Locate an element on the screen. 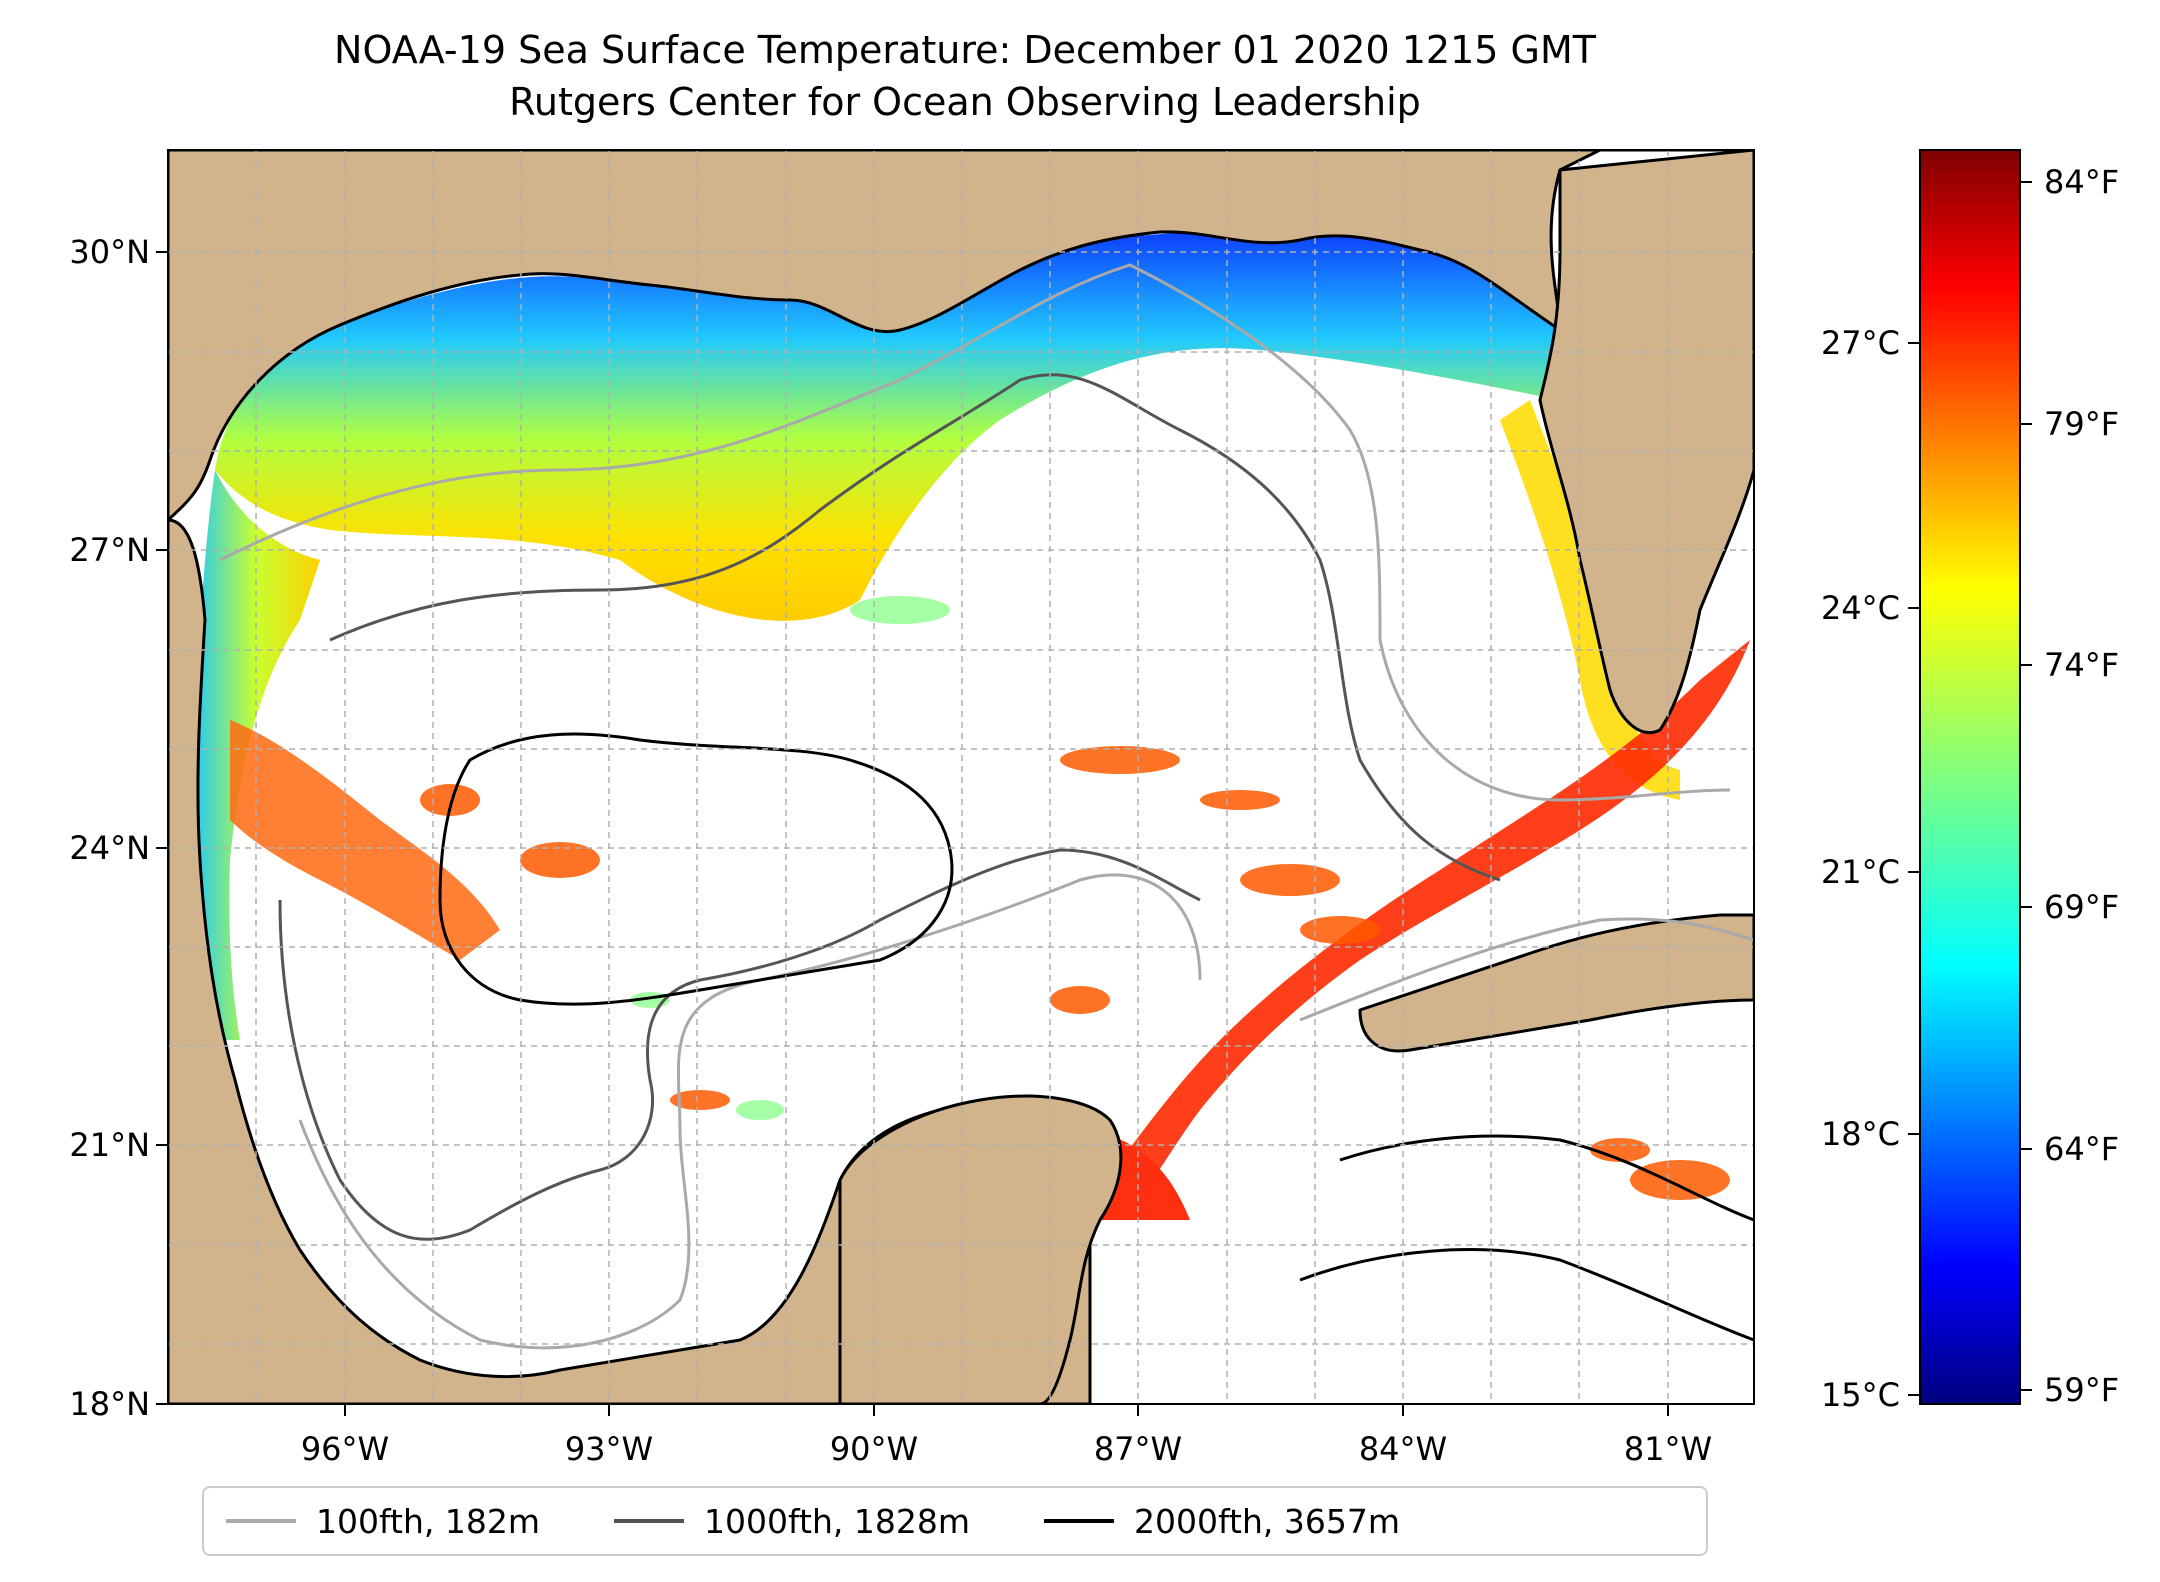  lat-label-18: 18°N is located at coordinates (109, 1404).